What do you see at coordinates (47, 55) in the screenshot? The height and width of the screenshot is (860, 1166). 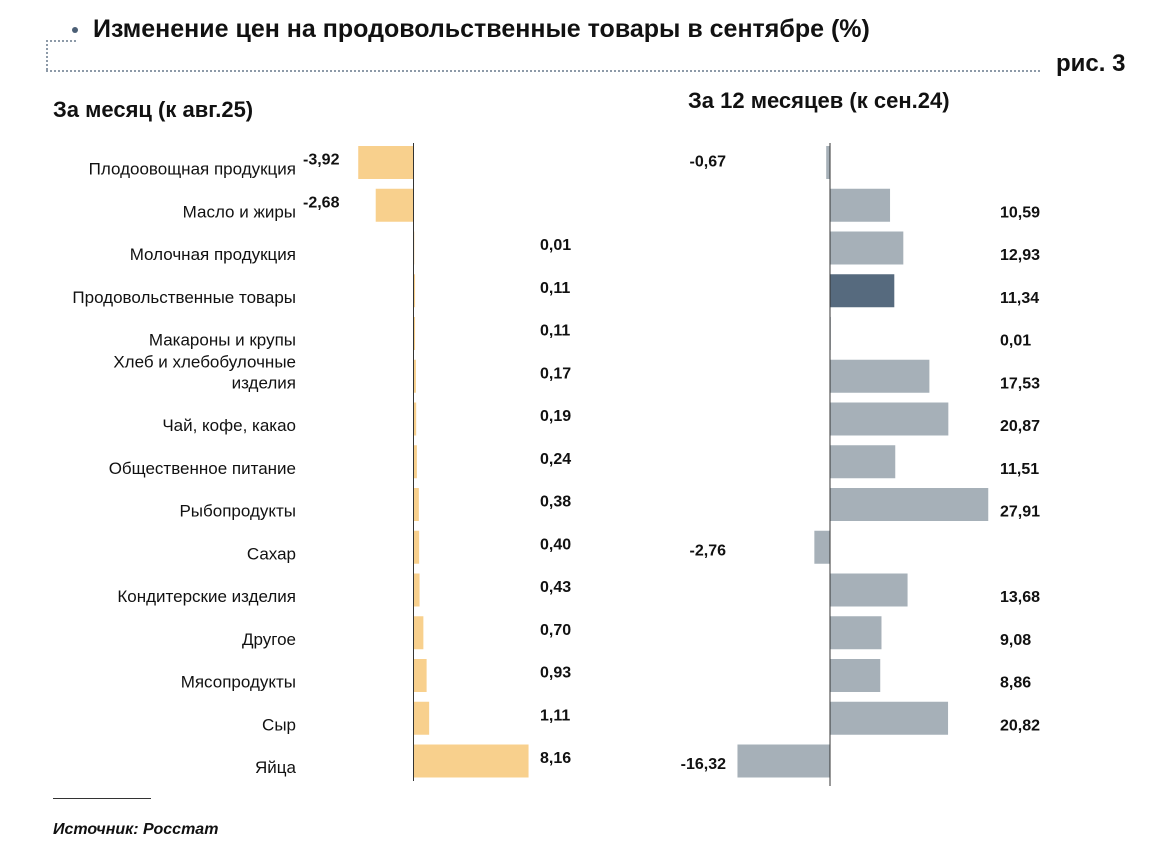 I see `header-dotted-bracket` at bounding box center [47, 55].